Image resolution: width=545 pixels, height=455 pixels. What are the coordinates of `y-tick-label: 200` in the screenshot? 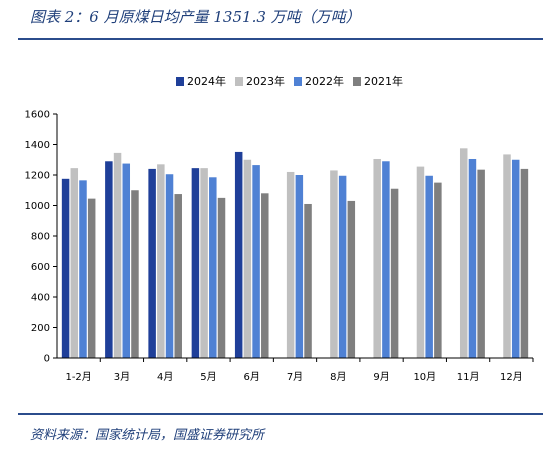 It's located at (40, 328).